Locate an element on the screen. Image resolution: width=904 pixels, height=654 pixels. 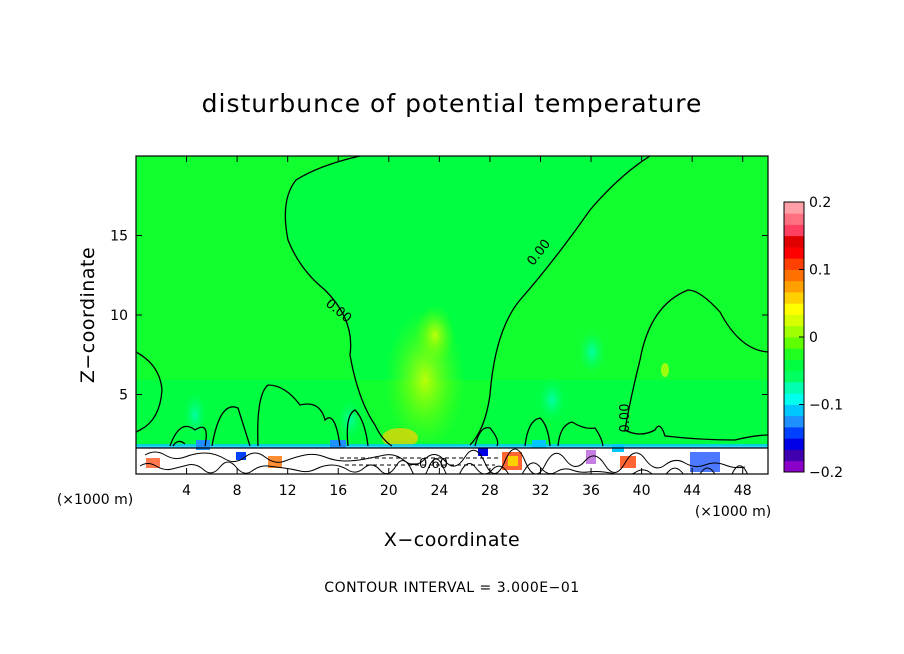
contour-zero-right is located at coordinates (696, 365).